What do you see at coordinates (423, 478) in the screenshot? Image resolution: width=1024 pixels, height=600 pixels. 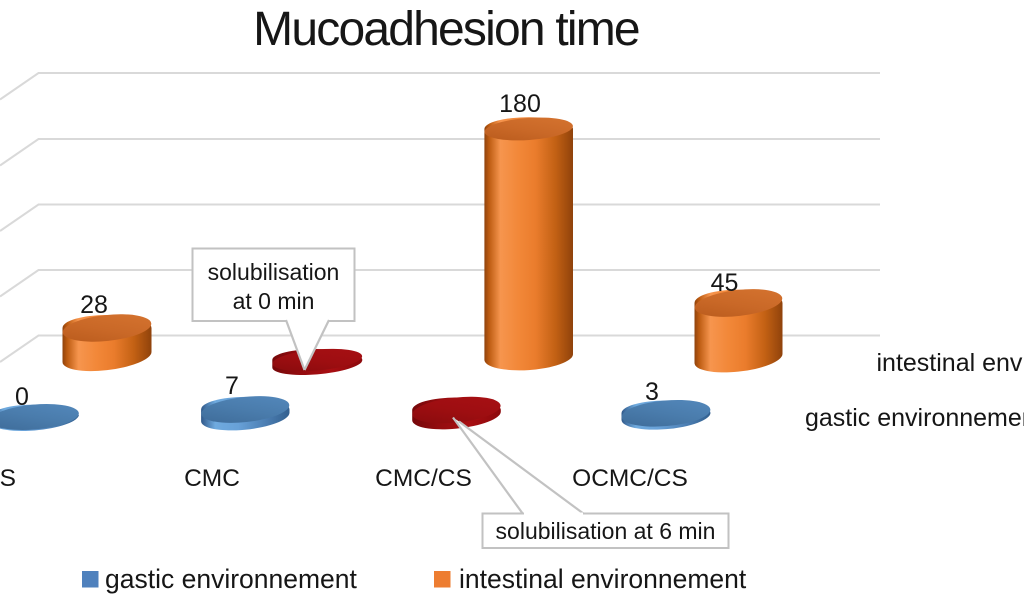 I see `svg-text: CMC/CS` at bounding box center [423, 478].